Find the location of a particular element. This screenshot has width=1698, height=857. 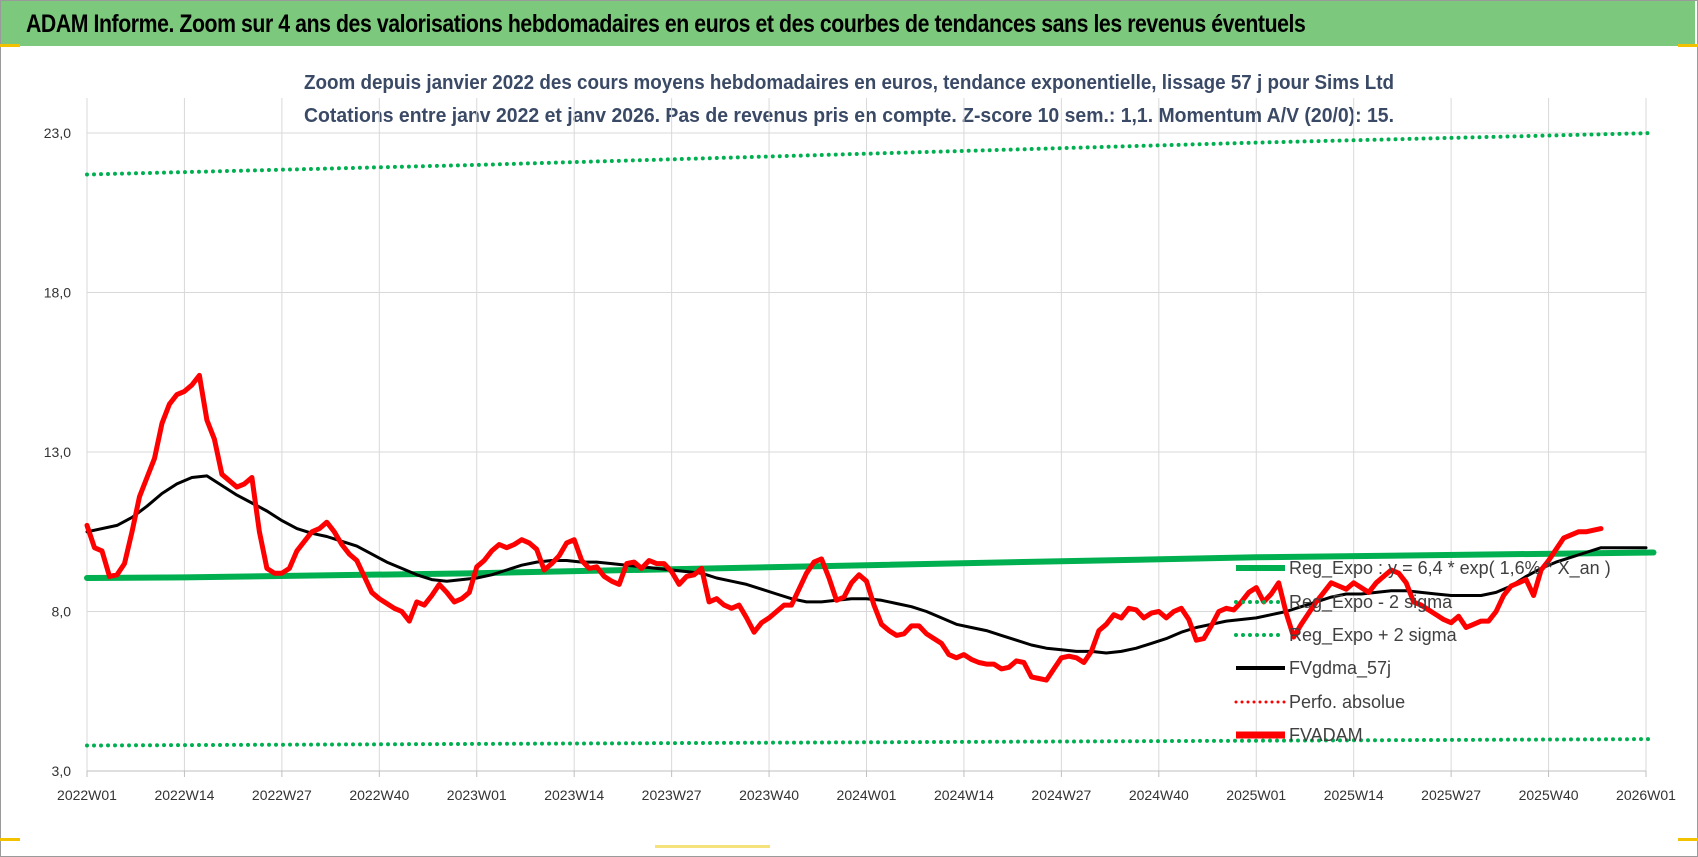

legend-item-reg-expo: Reg_Expo : y = 6,4 * exp( 1,6% * X_an ) is located at coordinates (1423, 568).